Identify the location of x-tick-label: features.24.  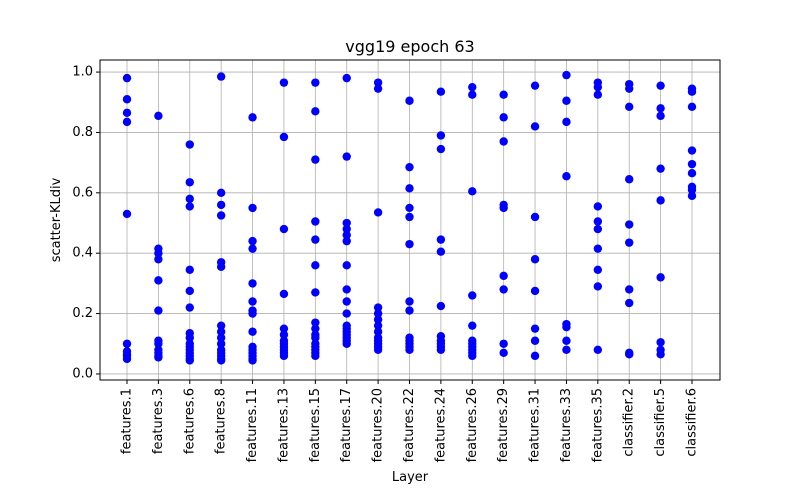
(440, 425).